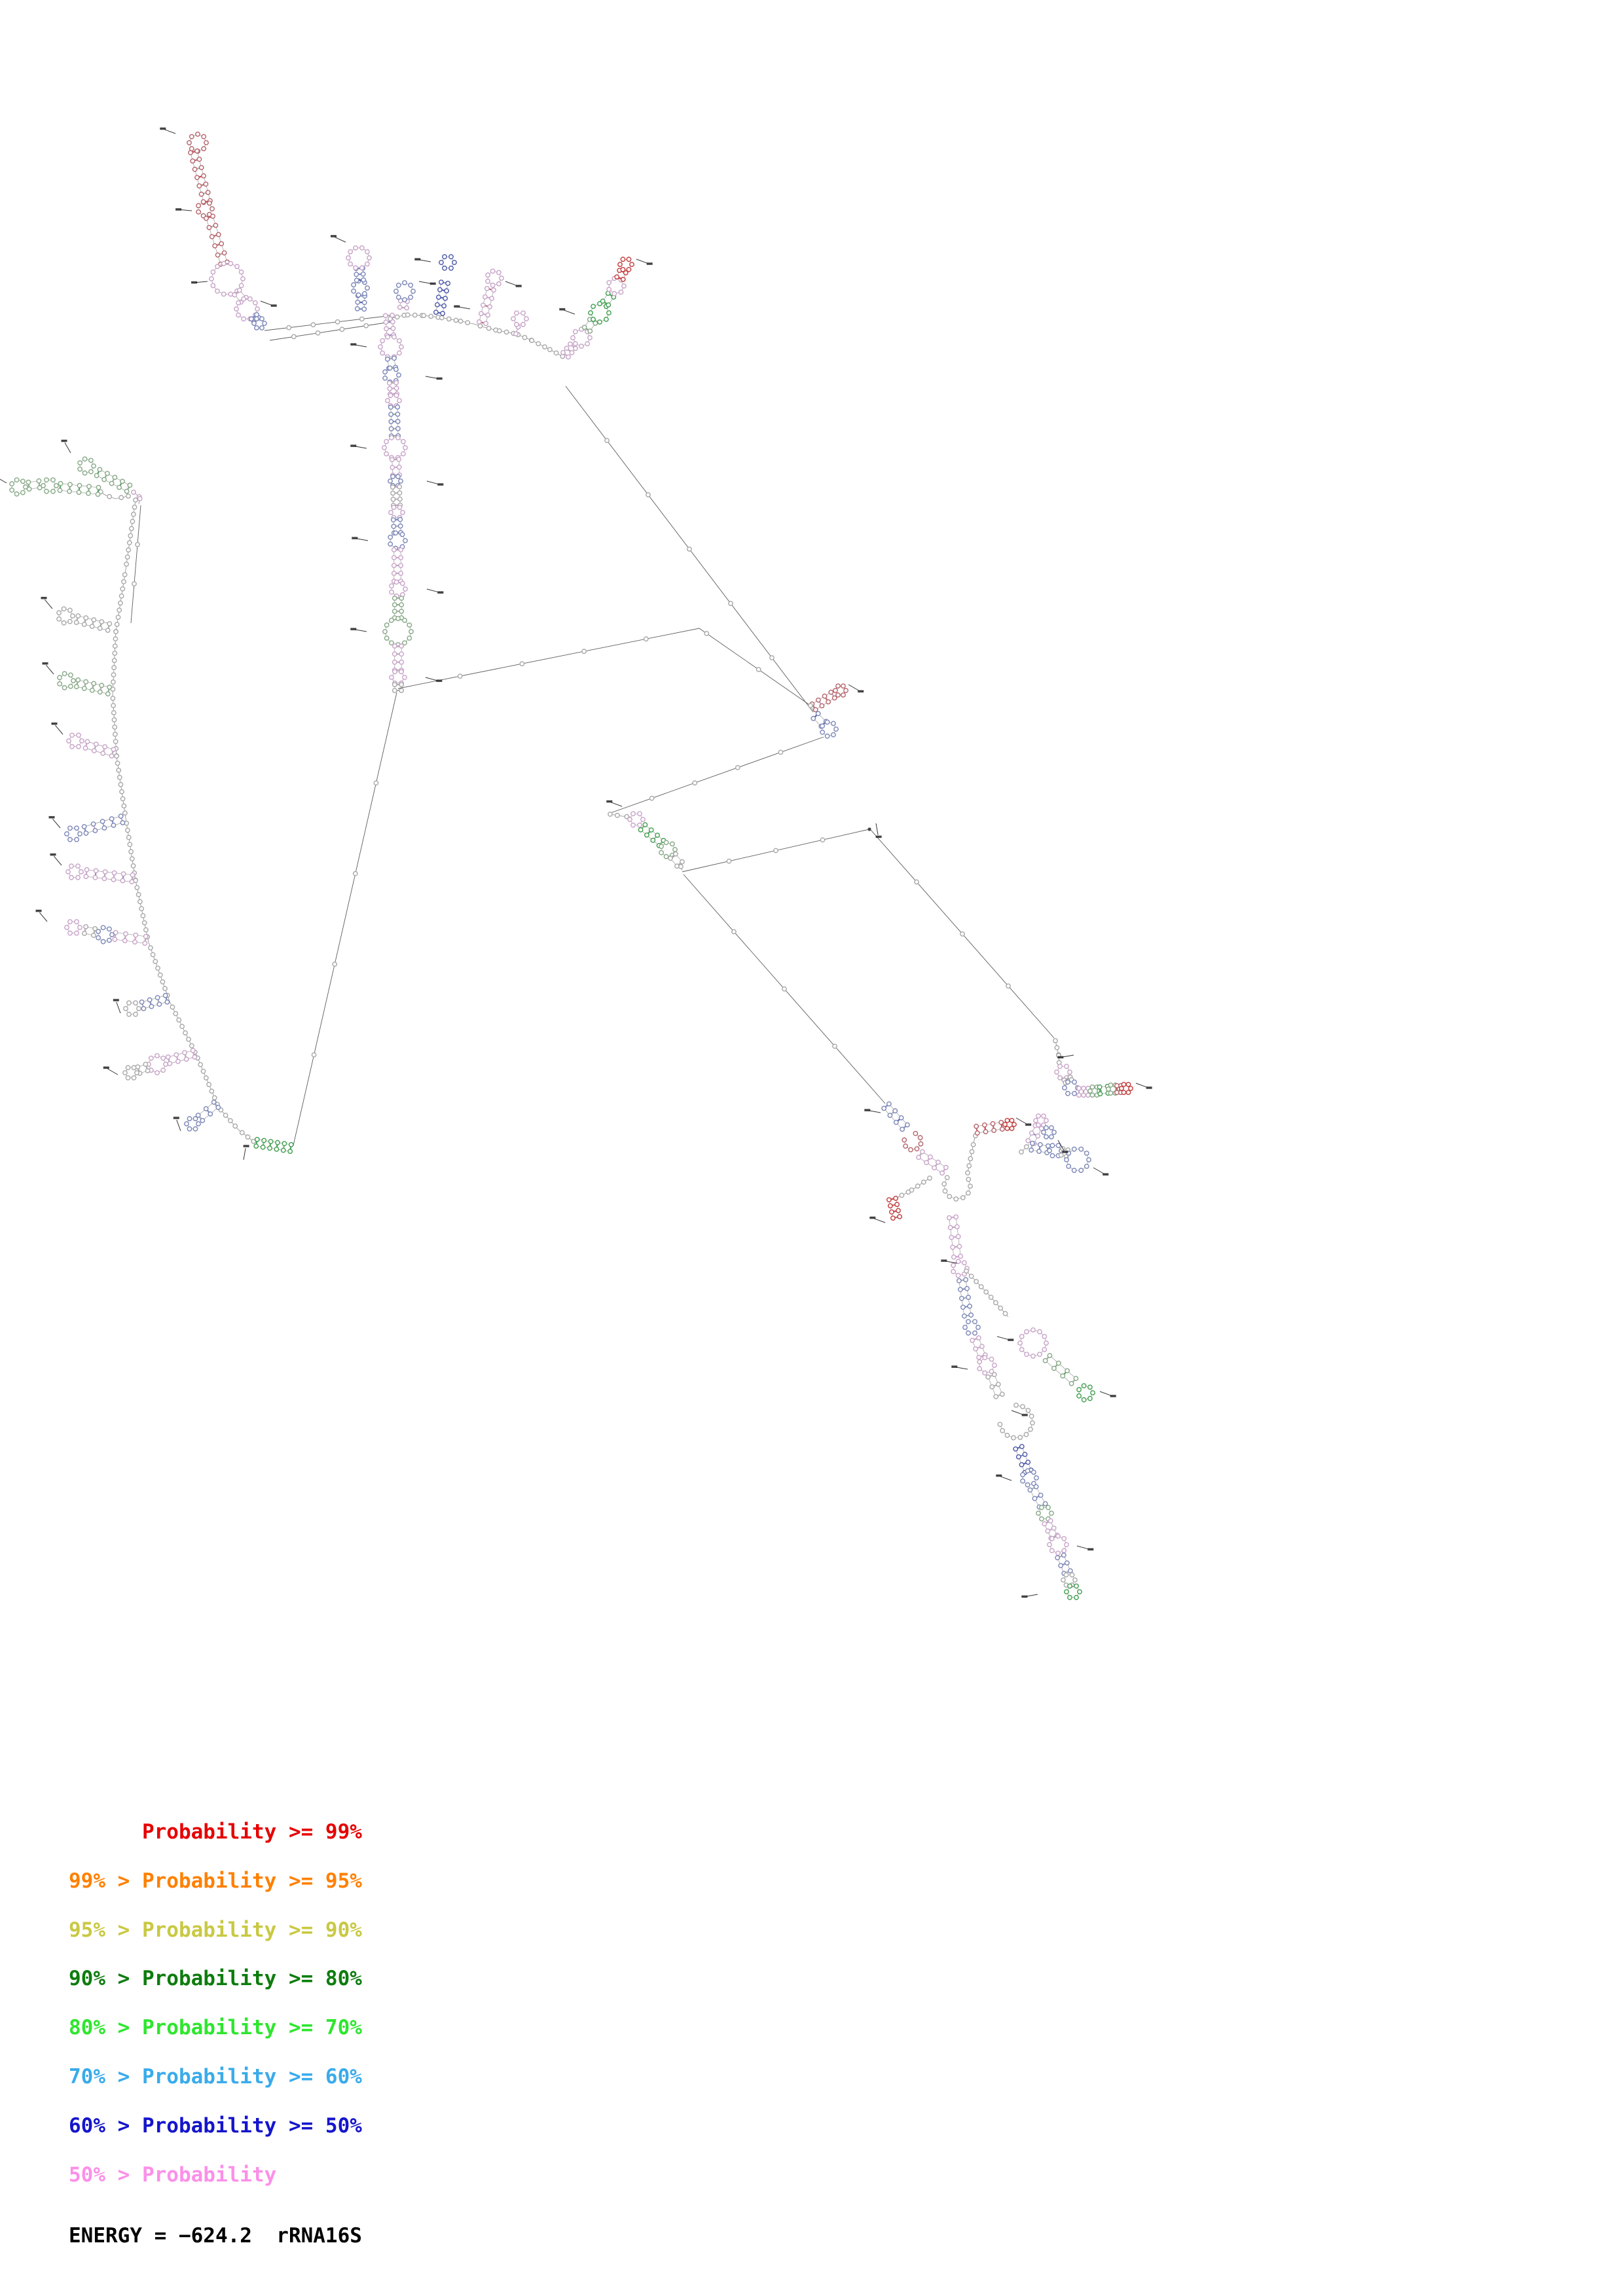 Image resolution: width=1623 pixels, height=2296 pixels. What do you see at coordinates (215, 1979) in the screenshot?
I see `legend-item-p80: 90% > Probability >= 80%` at bounding box center [215, 1979].